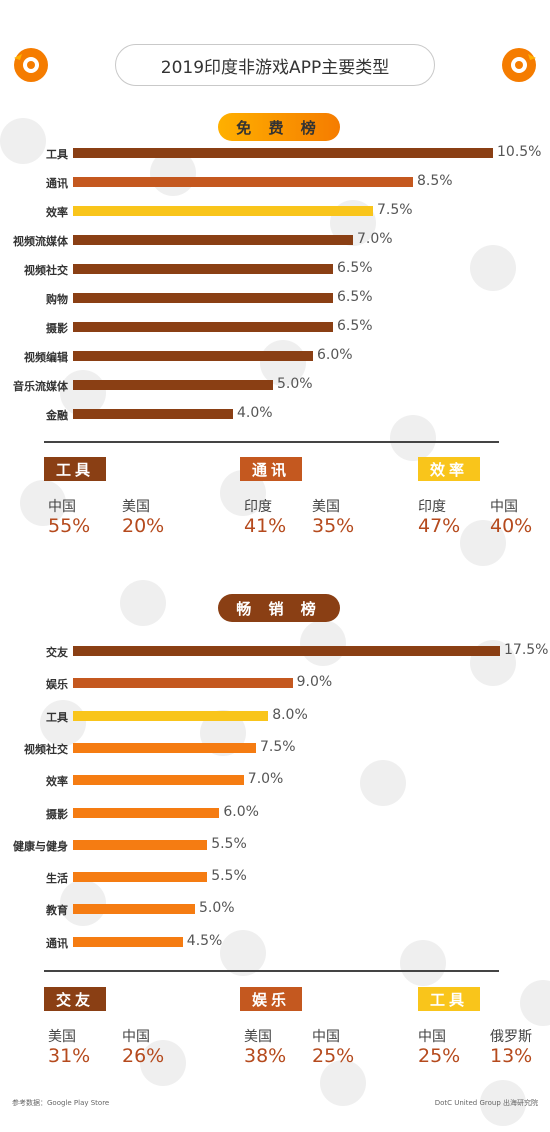 This screenshot has height=1132, width=550. I want to click on country-share: 41%, so click(265, 526).